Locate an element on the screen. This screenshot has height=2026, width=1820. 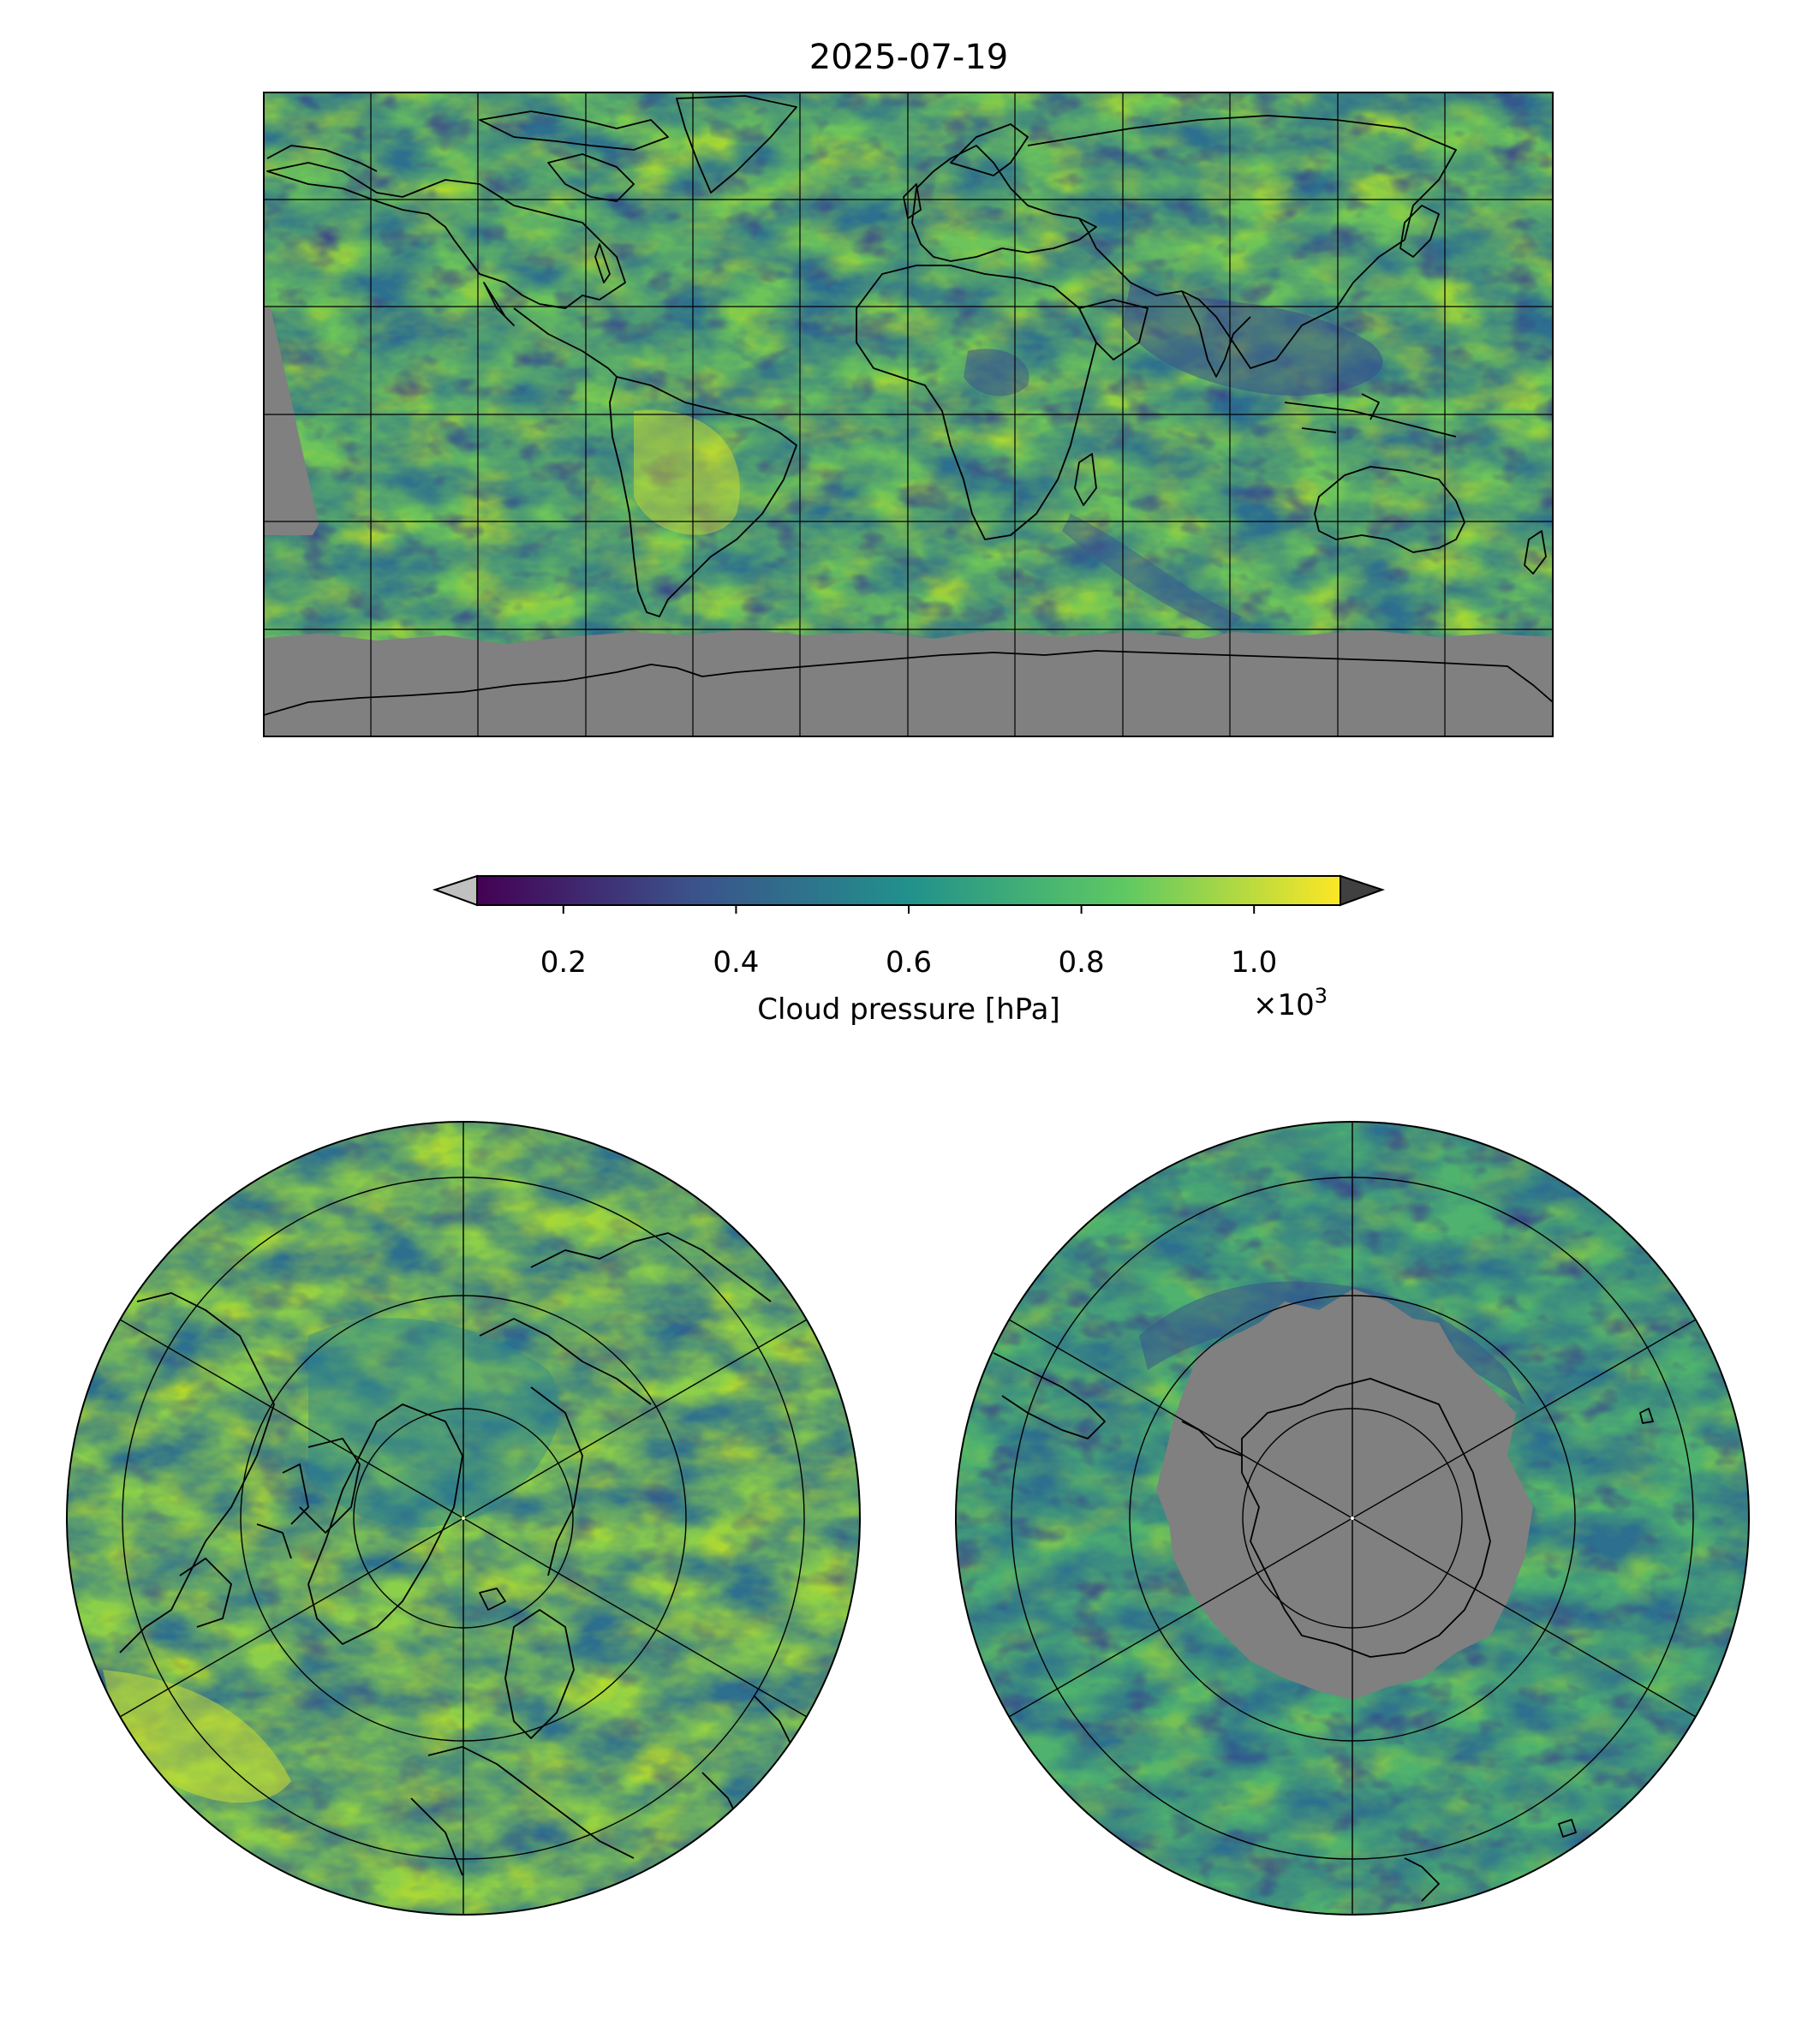
north-coast-iceland is located at coordinates (493, 1599).